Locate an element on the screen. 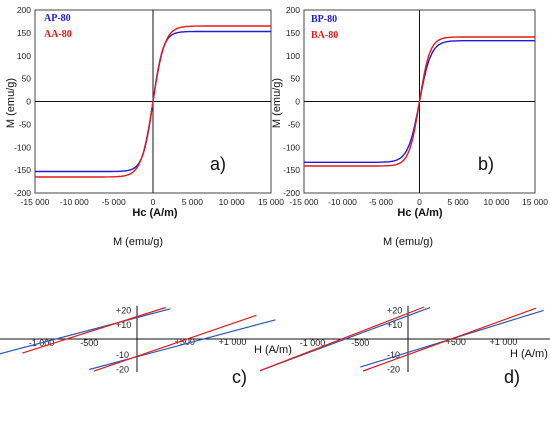 The width and height of the screenshot is (550, 429). panel-label: a) is located at coordinates (218, 164).